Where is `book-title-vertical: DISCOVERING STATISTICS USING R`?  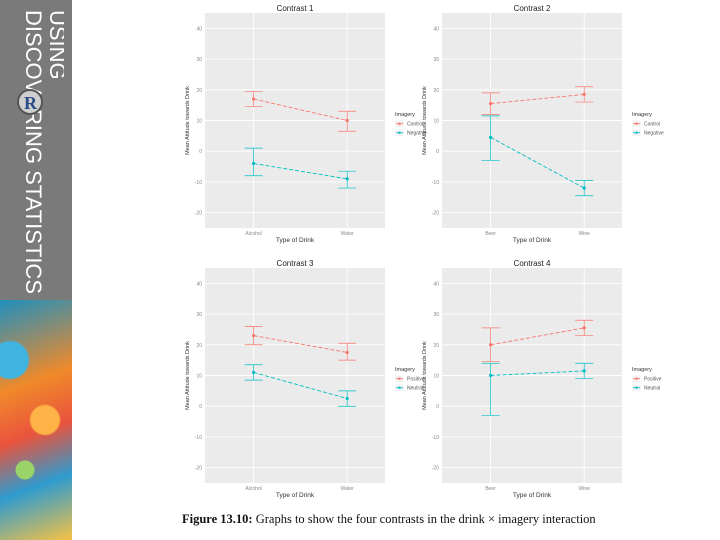 book-title-vertical: DISCOVERING STATISTICS USING R is located at coordinates (40, 152).